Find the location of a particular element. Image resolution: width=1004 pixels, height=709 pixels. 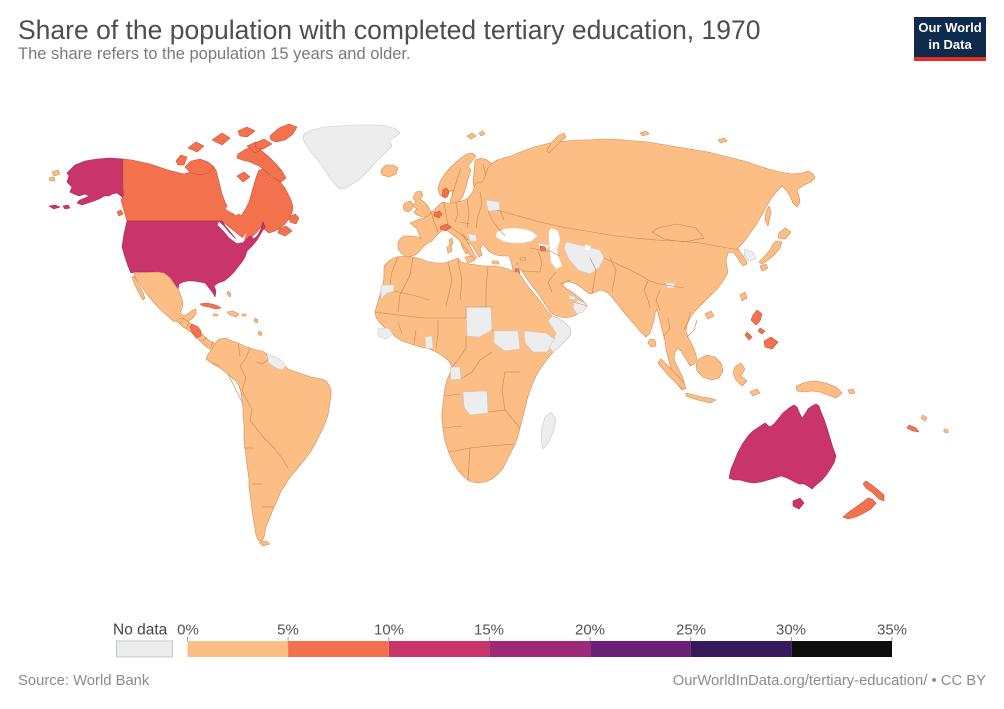

svg-text: 25% is located at coordinates (691, 630).